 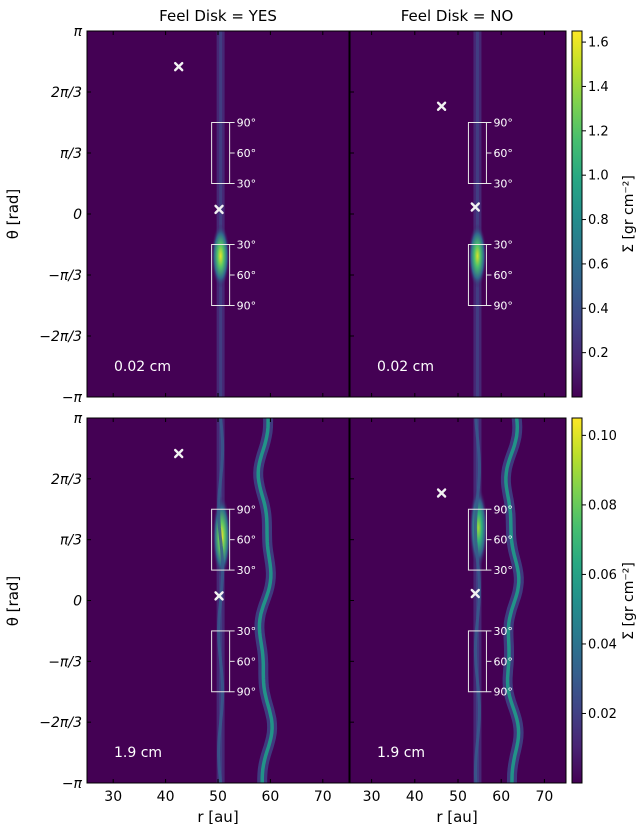 I want to click on x-axis-label-left: r [au], so click(x=217, y=817).